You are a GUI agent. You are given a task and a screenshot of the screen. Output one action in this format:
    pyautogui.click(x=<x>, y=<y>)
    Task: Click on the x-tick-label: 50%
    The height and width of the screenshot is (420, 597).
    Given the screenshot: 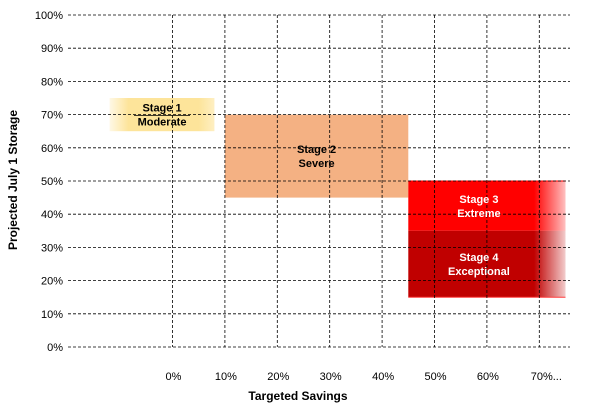 What is the action you would take?
    pyautogui.click(x=435, y=377)
    